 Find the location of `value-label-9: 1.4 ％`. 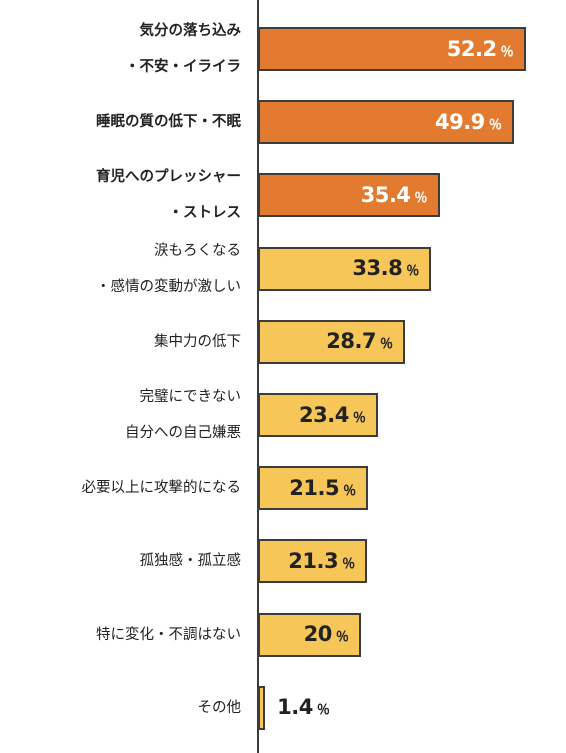

value-label-9: 1.4 ％ is located at coordinates (303, 707).